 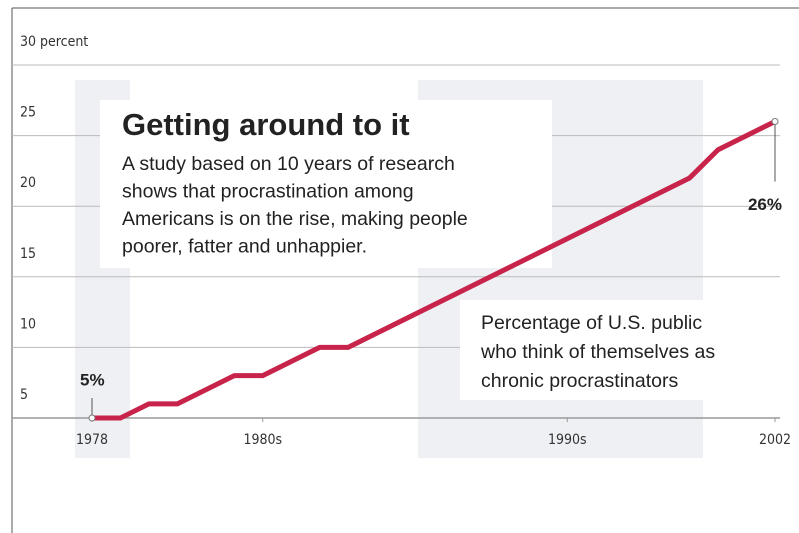 I want to click on y-tick-label: 15, so click(x=28, y=254).